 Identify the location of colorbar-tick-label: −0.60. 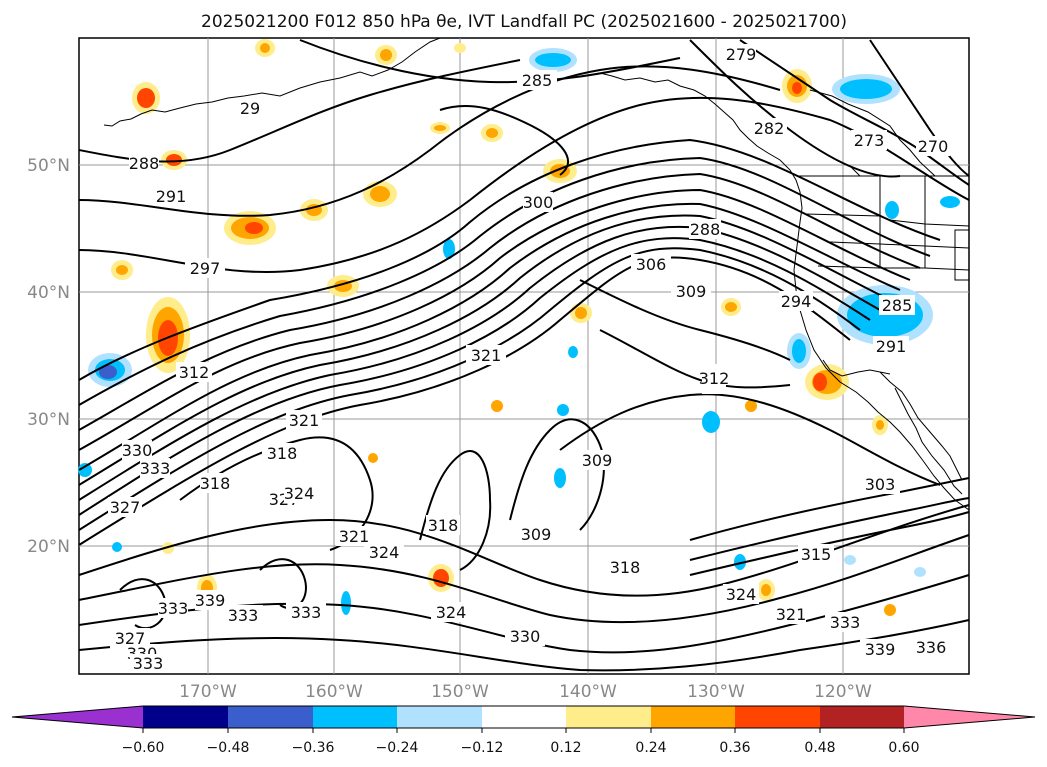
(143, 748).